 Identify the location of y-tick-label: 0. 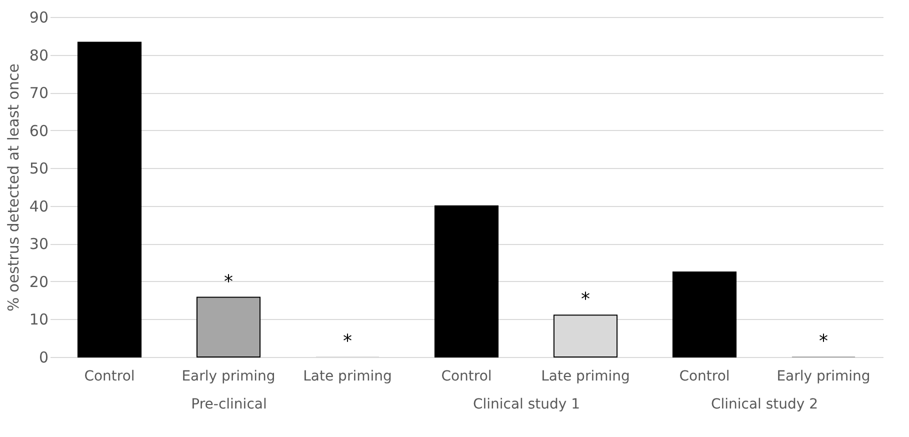
(43, 357).